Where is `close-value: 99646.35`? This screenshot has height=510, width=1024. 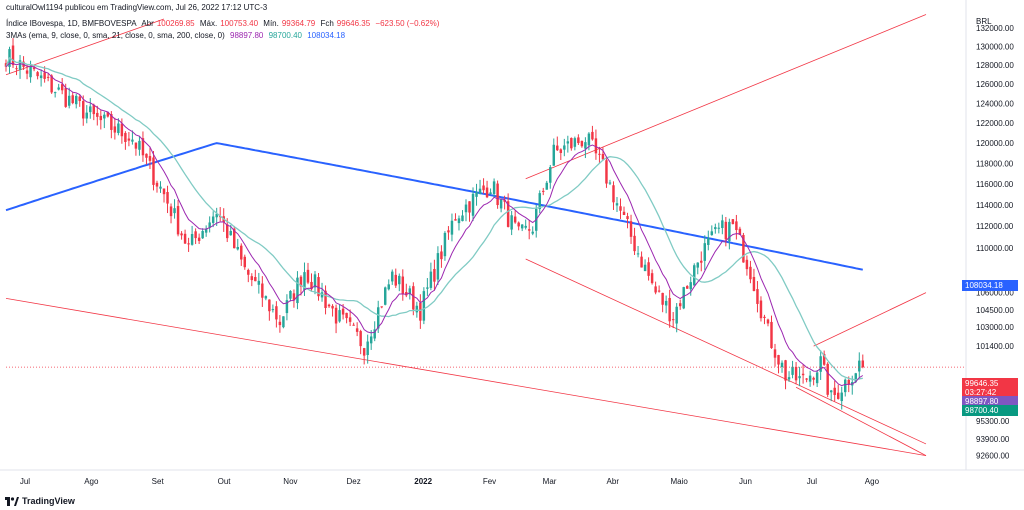
close-value: 99646.35 is located at coordinates (353, 23).